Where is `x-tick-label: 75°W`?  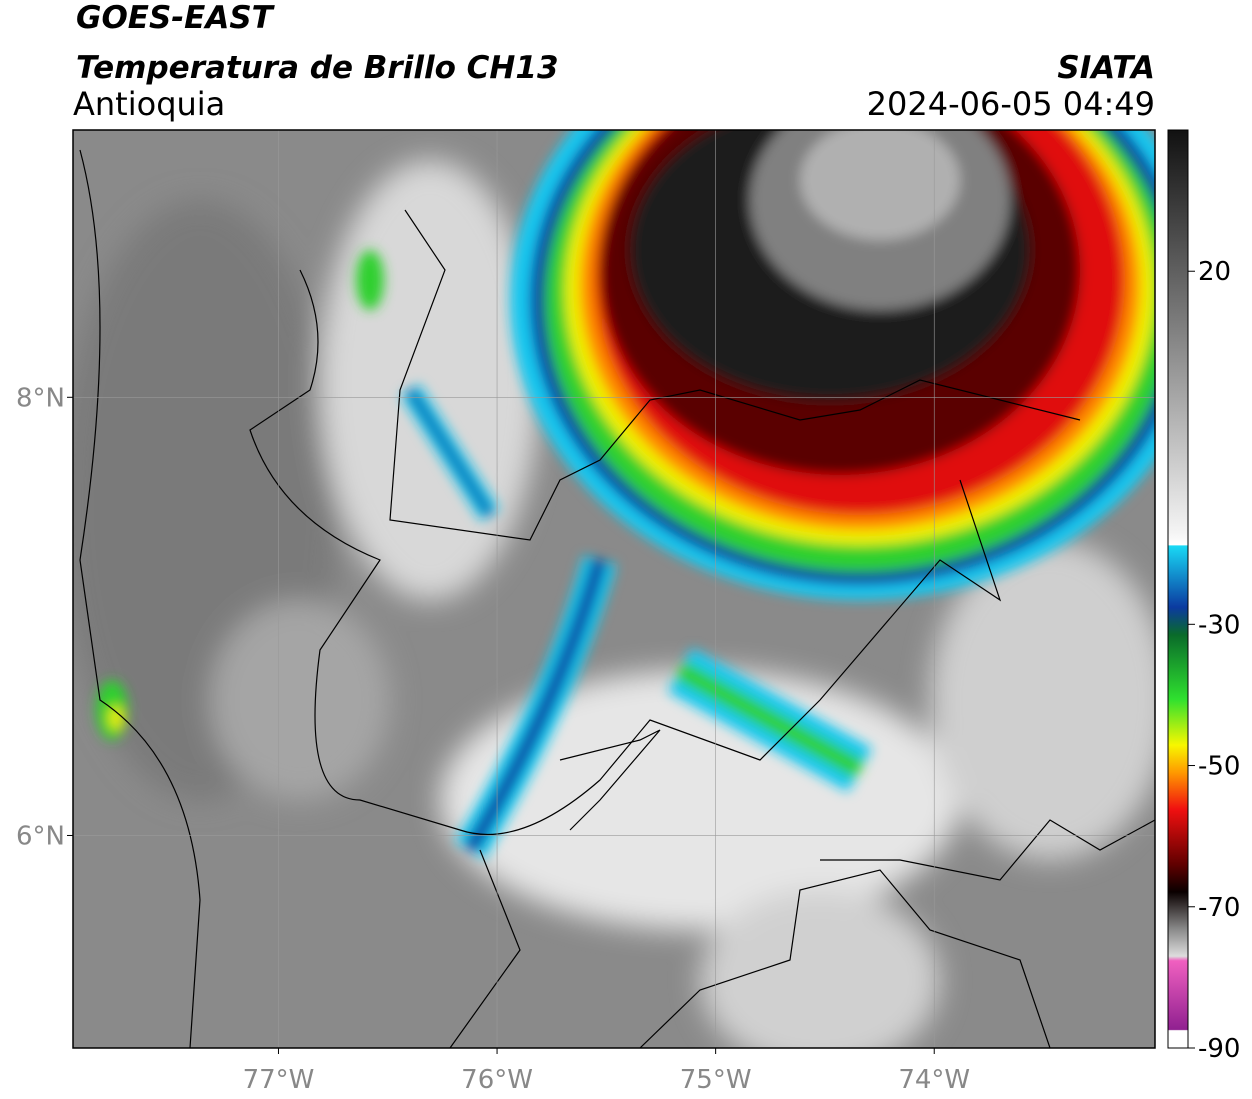 x-tick-label: 75°W is located at coordinates (716, 1080).